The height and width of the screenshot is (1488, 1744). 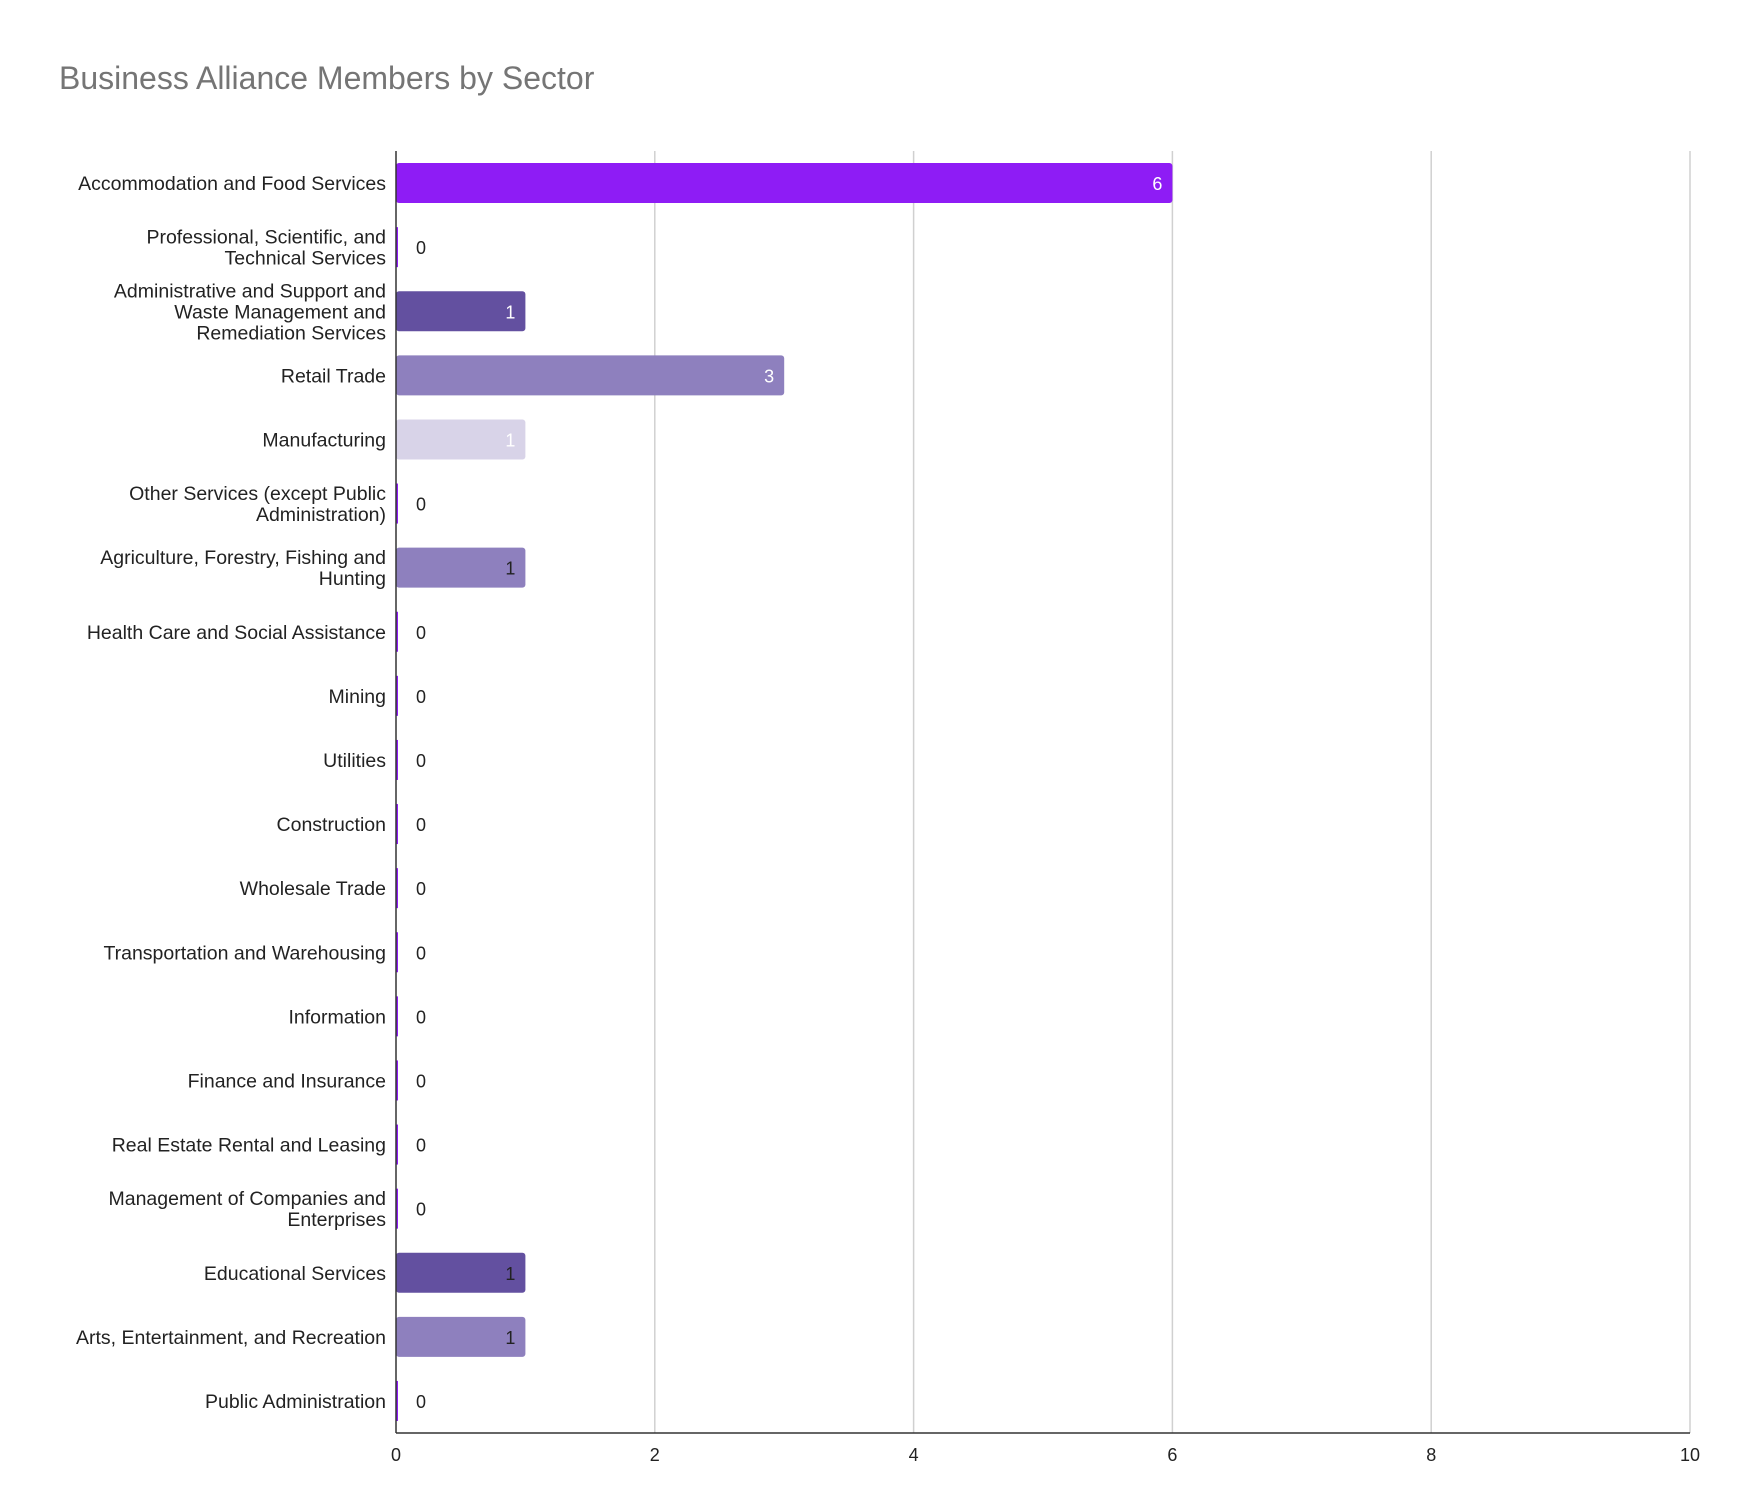 What do you see at coordinates (914, 1455) in the screenshot?
I see `x-tick-label: 4` at bounding box center [914, 1455].